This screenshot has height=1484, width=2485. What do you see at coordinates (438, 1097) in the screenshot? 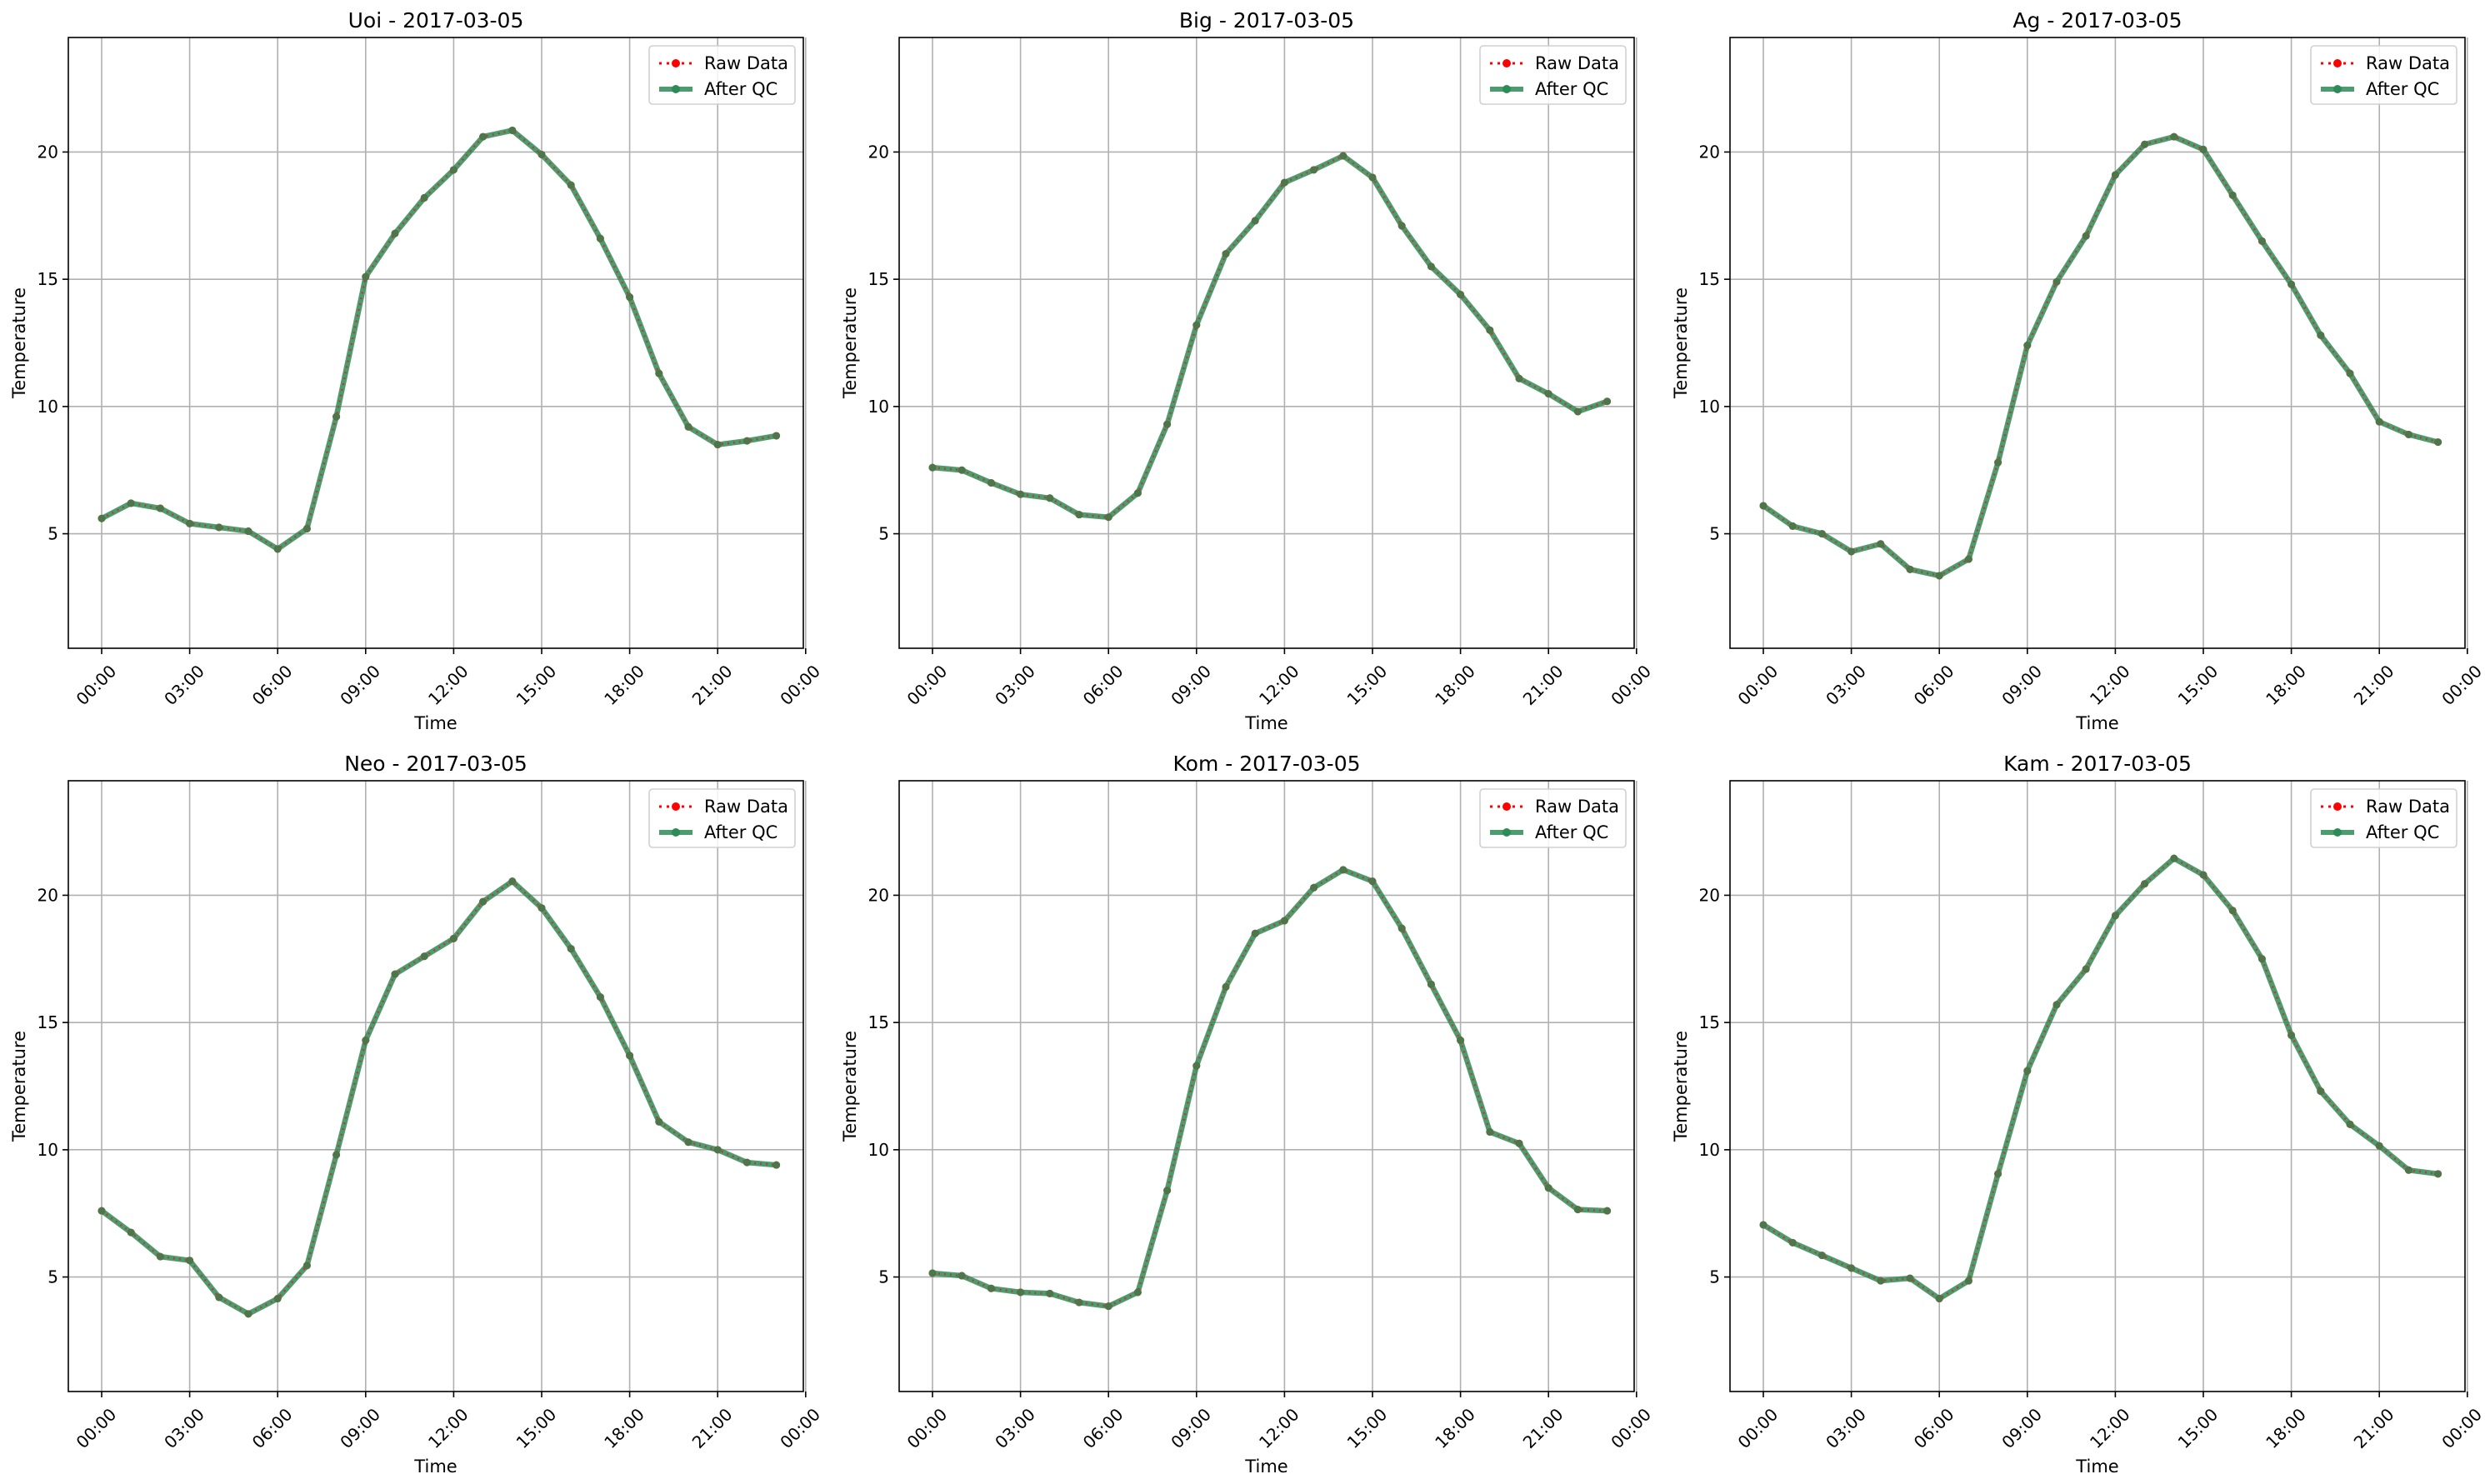
I see `series-line-after-qc` at bounding box center [438, 1097].